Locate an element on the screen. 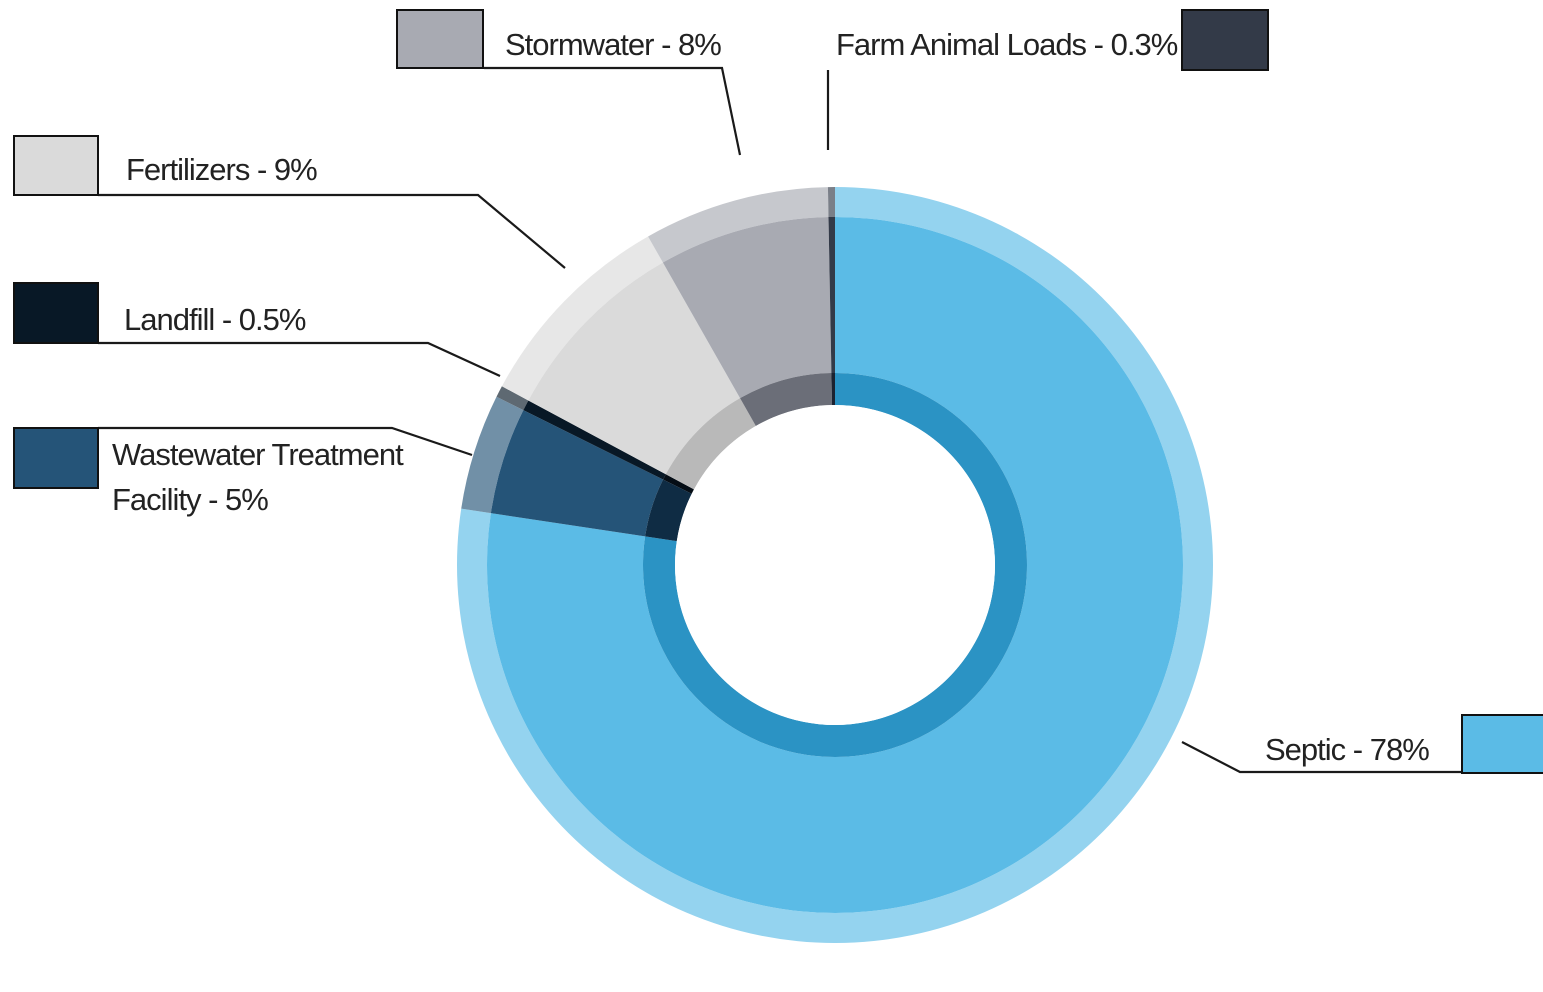 The width and height of the screenshot is (1543, 992). slice-landfill is located at coordinates (594, 440).